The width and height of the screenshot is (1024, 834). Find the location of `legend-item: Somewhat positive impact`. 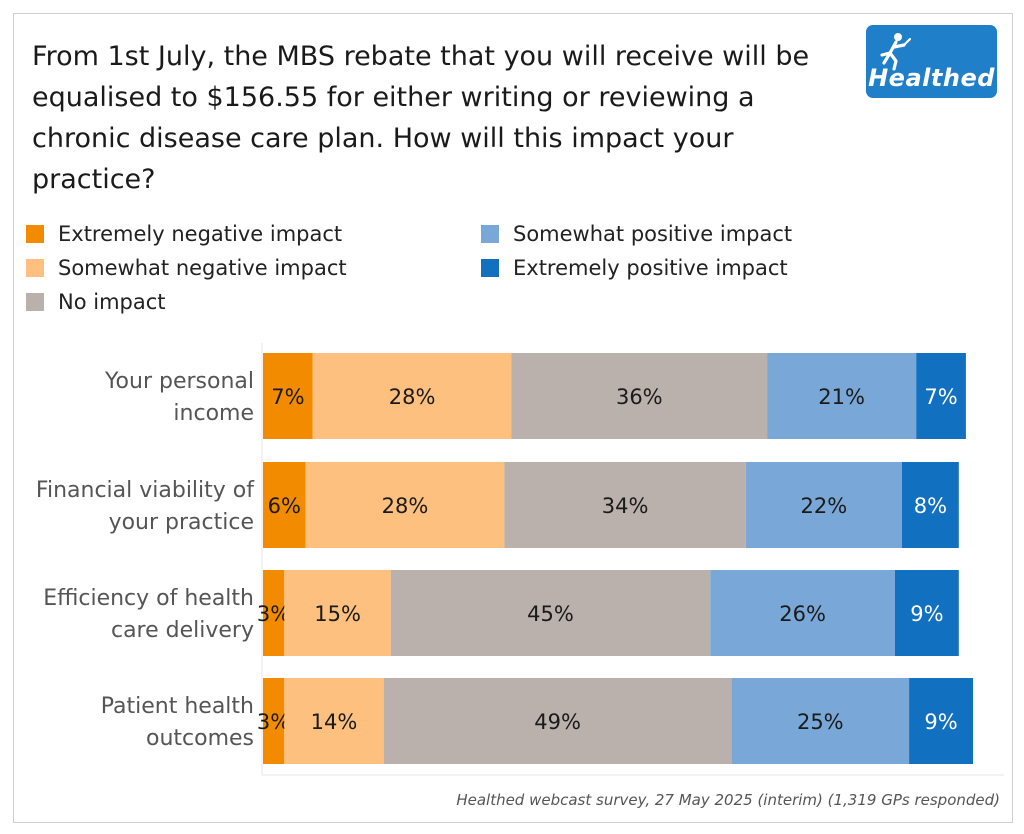

legend-item: Somewhat positive impact is located at coordinates (636, 234).